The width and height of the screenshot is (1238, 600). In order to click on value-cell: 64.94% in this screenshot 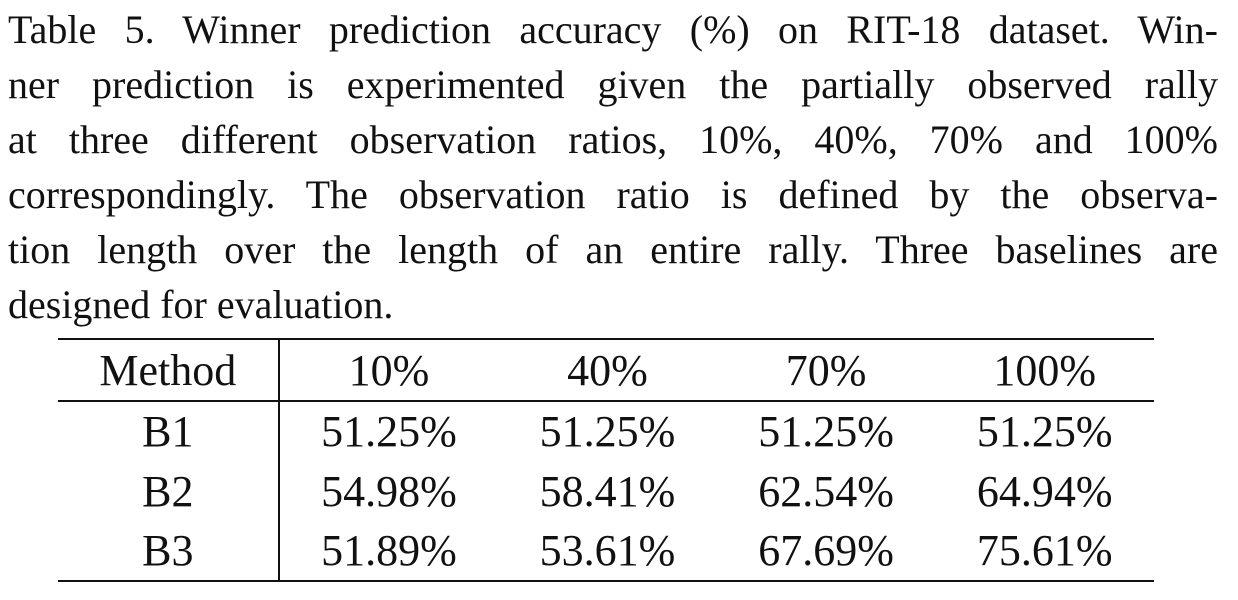, I will do `click(1044, 491)`.